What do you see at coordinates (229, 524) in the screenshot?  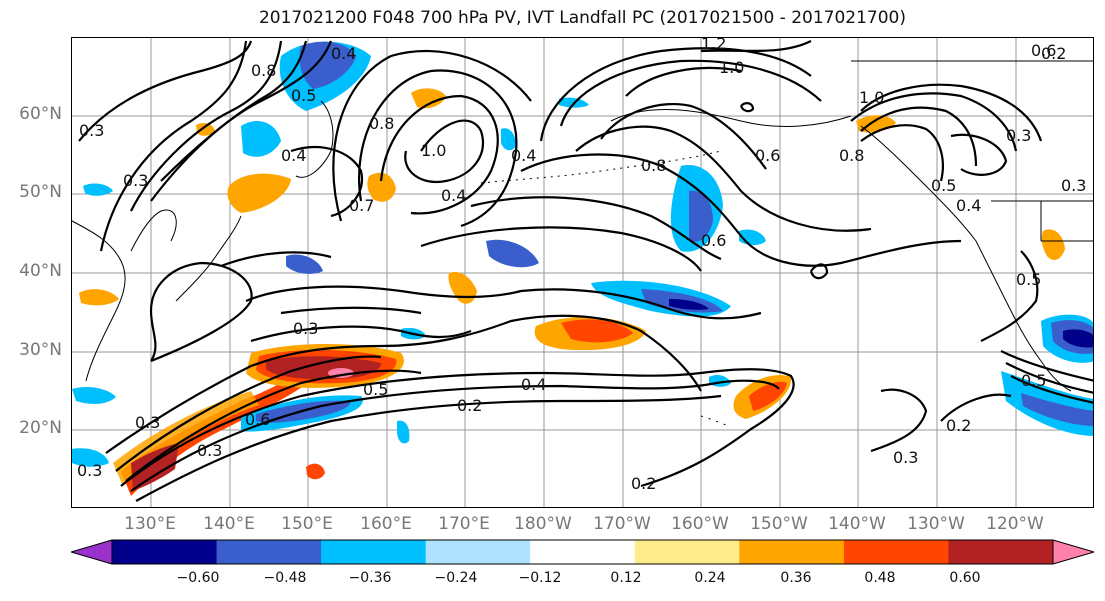 I see `lon-label-140e: 140°E` at bounding box center [229, 524].